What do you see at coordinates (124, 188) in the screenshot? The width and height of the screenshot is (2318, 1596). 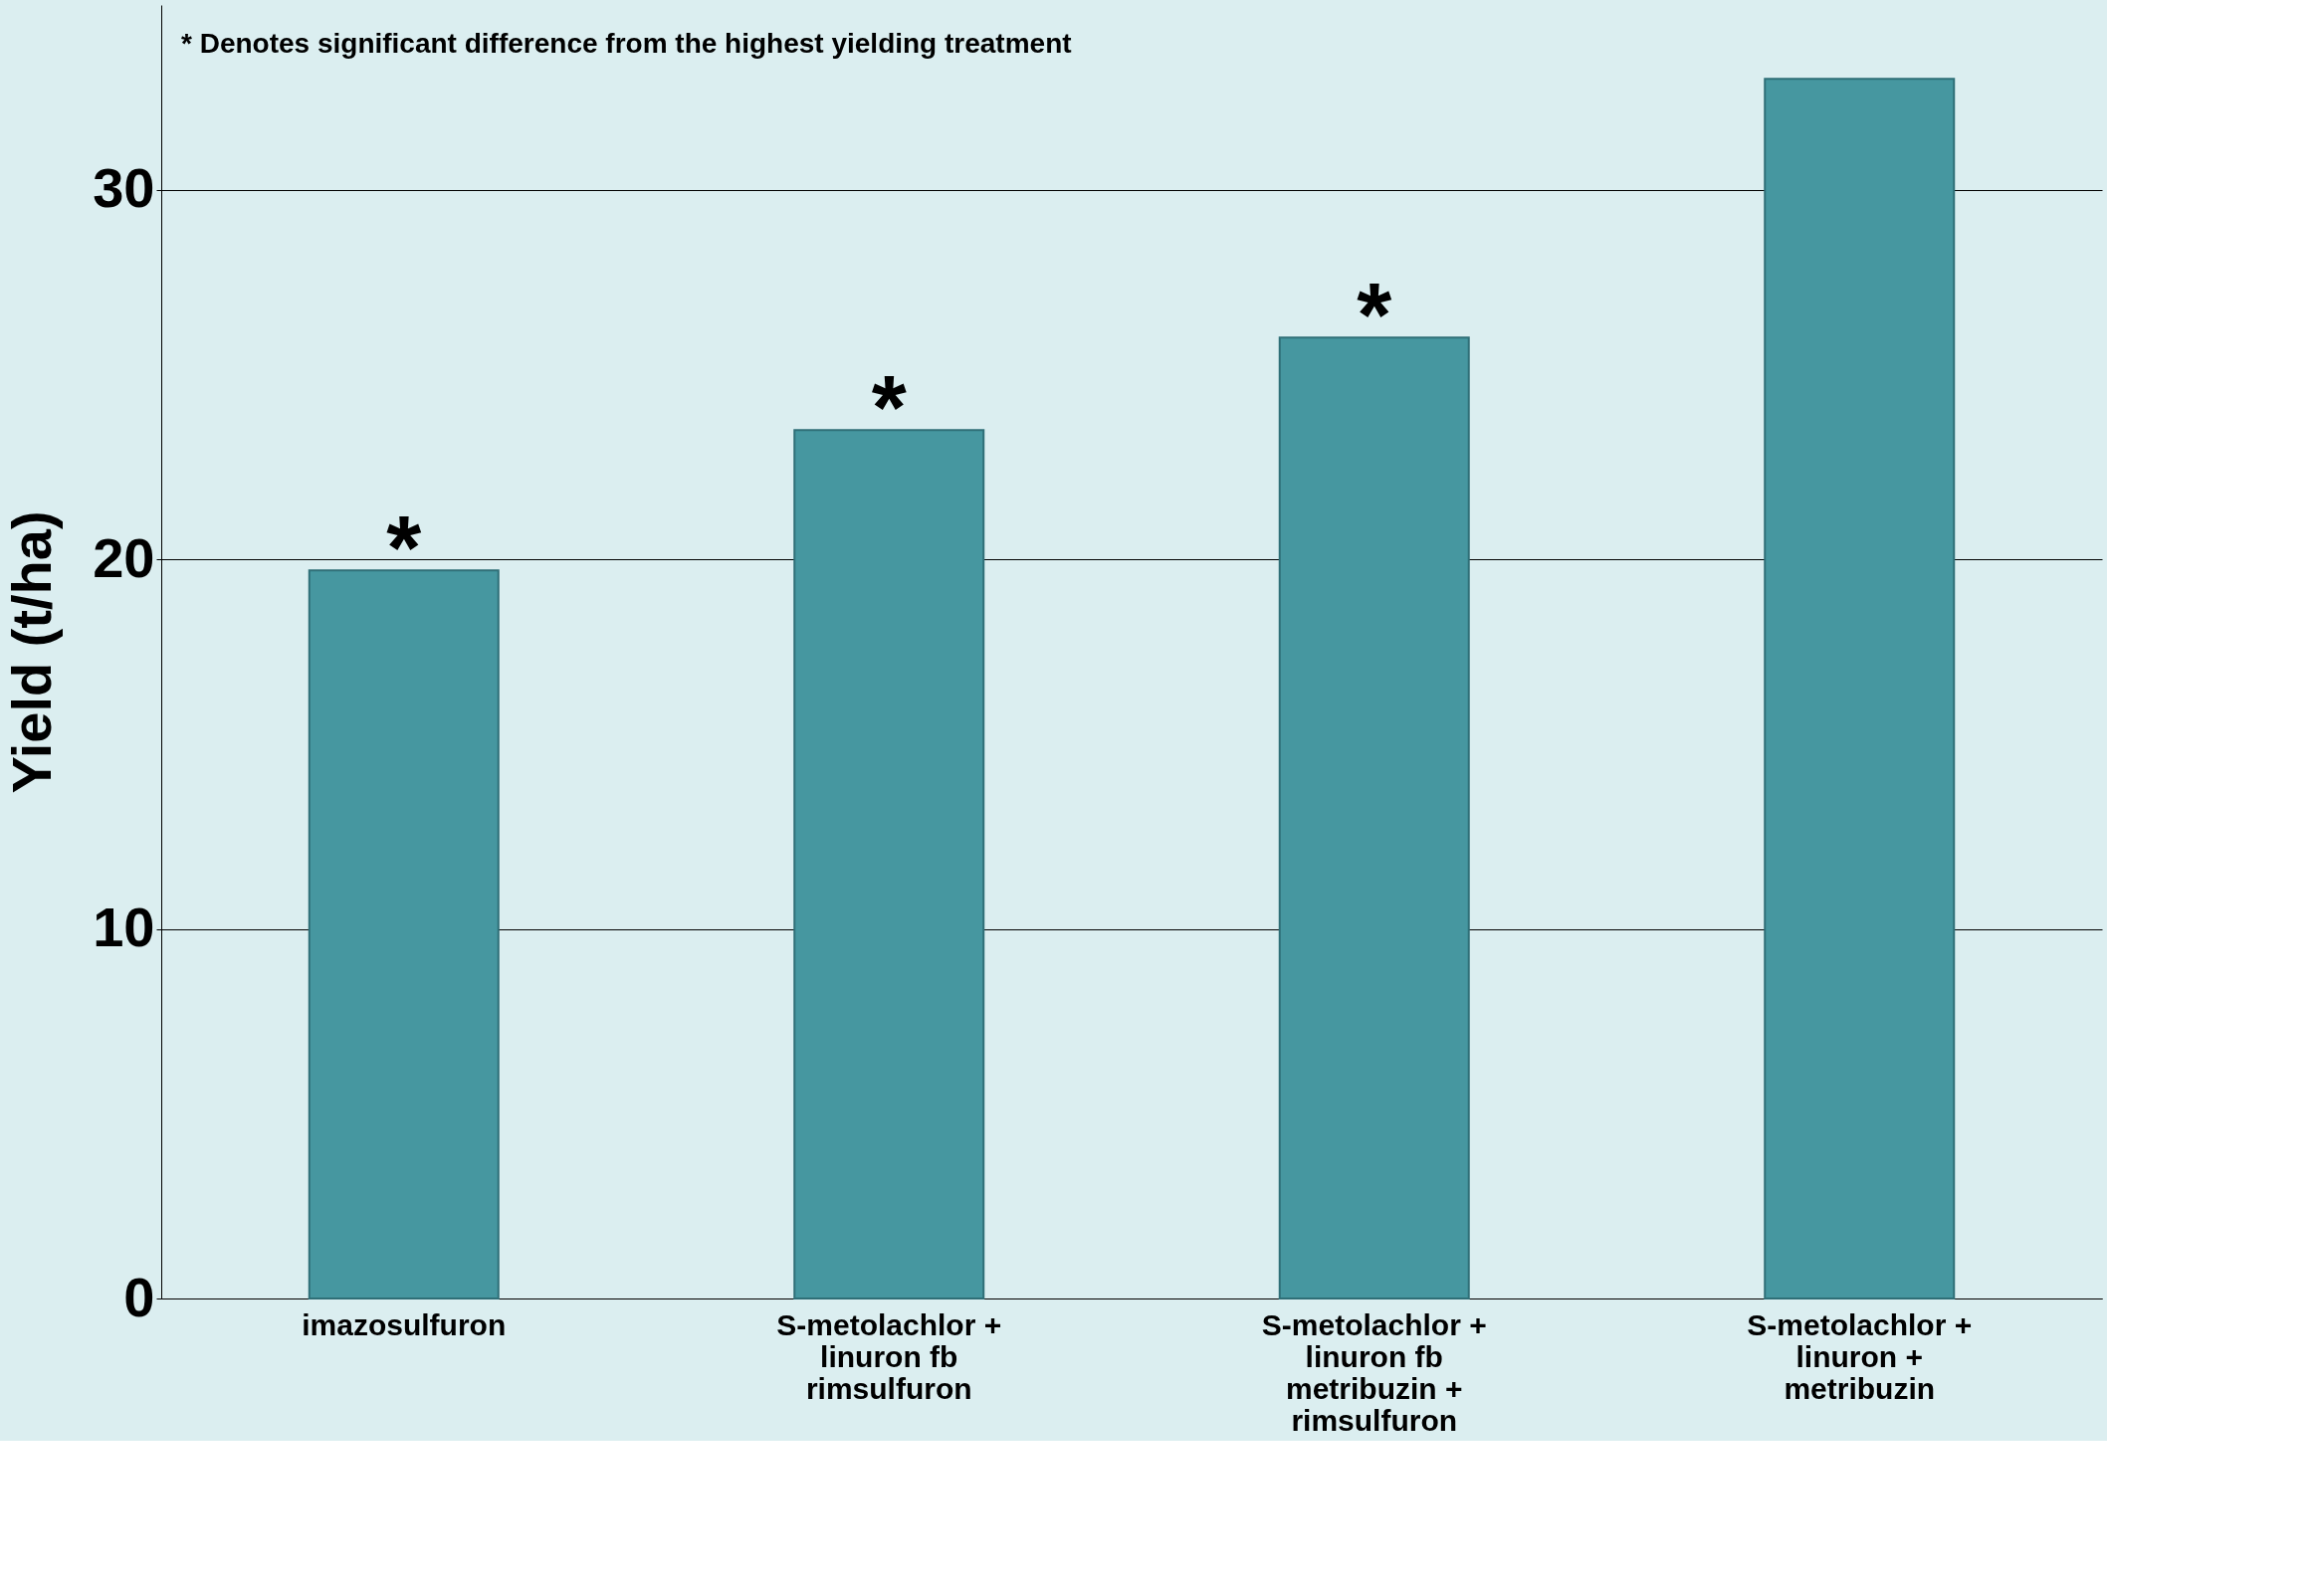 I see `y-tick-label: 30` at bounding box center [124, 188].